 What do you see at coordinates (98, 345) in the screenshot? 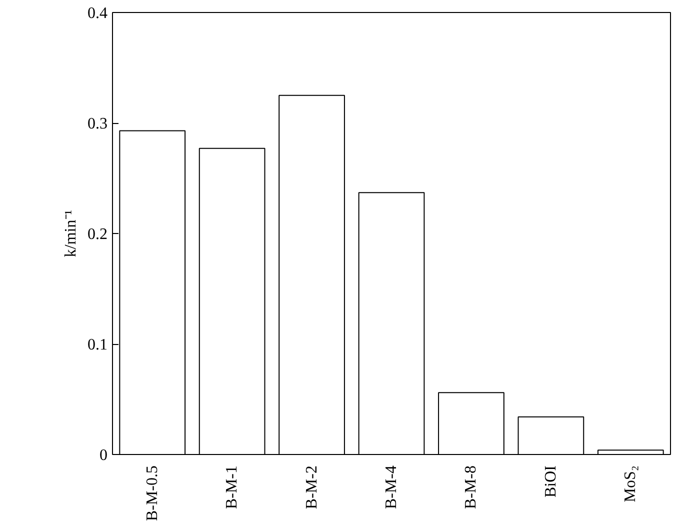
I see `y-tick-label: 0.1` at bounding box center [98, 345].